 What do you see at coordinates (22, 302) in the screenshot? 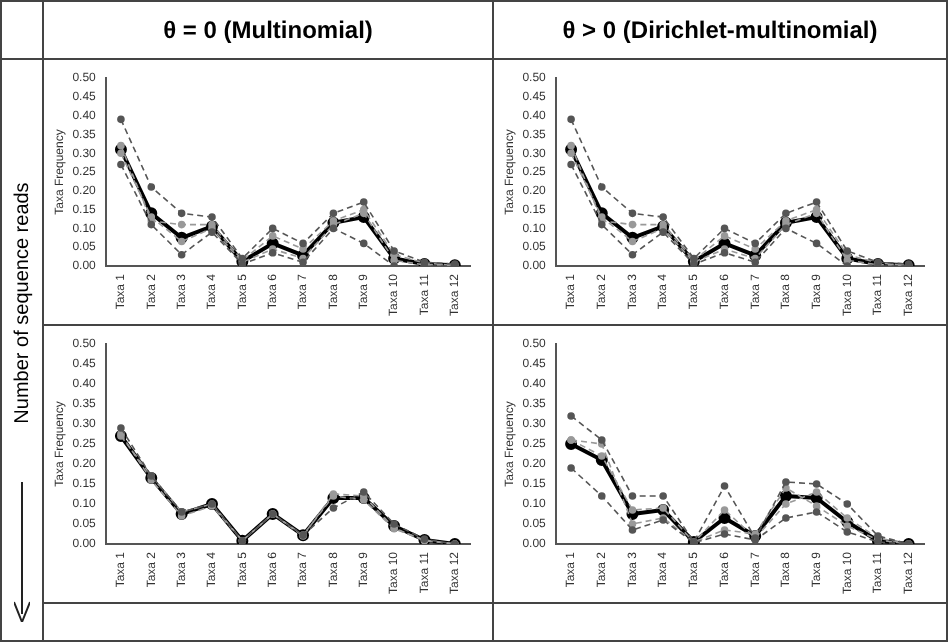
I see `text: Number of sequence reads` at bounding box center [22, 302].